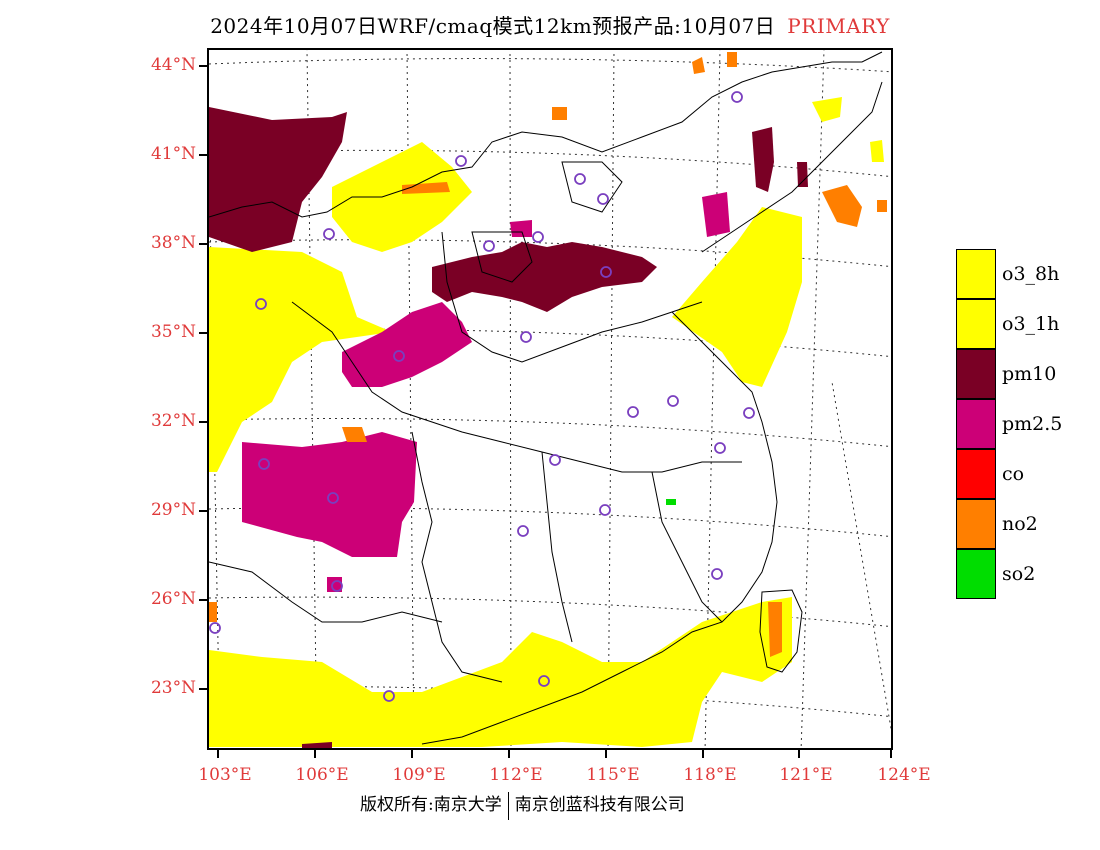 The height and width of the screenshot is (850, 1100). What do you see at coordinates (173, 510) in the screenshot?
I see `lat-label-29: 29°N` at bounding box center [173, 510].